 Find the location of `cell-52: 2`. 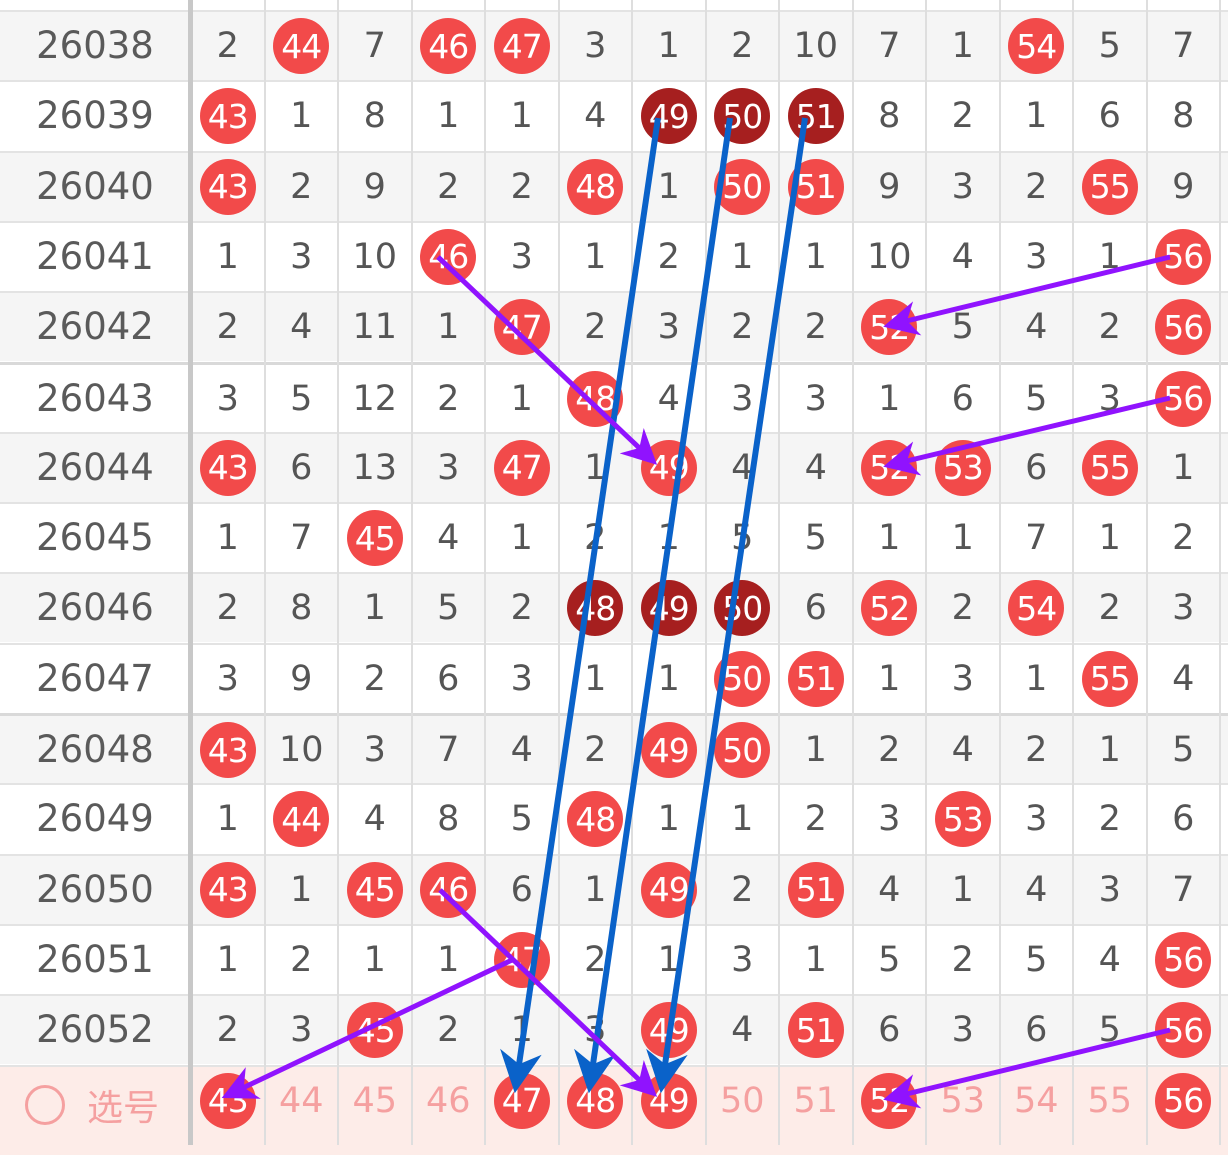

cell-52: 2 is located at coordinates (889, 750).